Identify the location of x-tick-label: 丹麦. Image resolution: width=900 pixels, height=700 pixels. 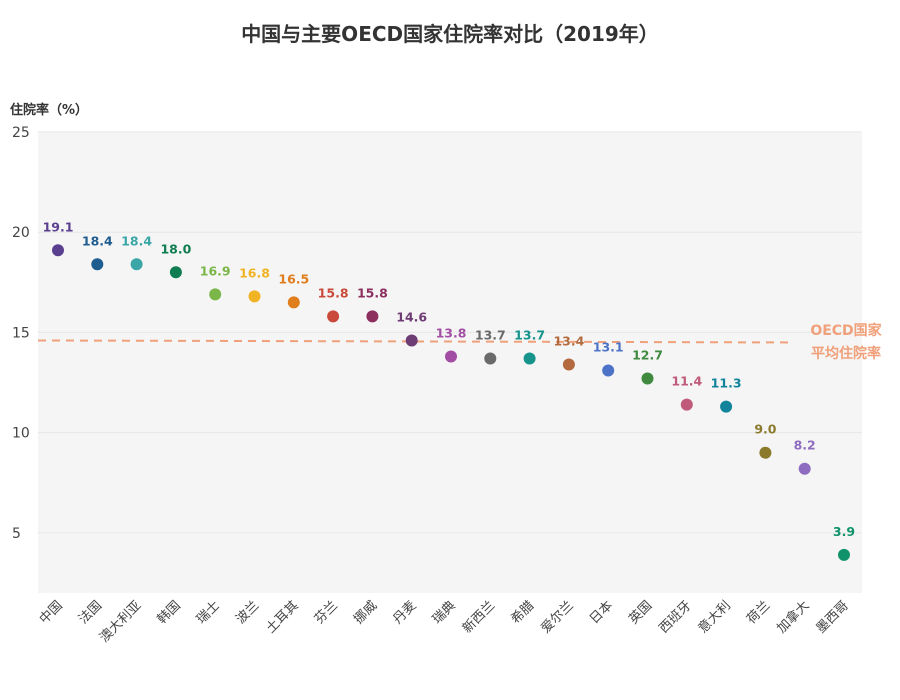
(405, 612).